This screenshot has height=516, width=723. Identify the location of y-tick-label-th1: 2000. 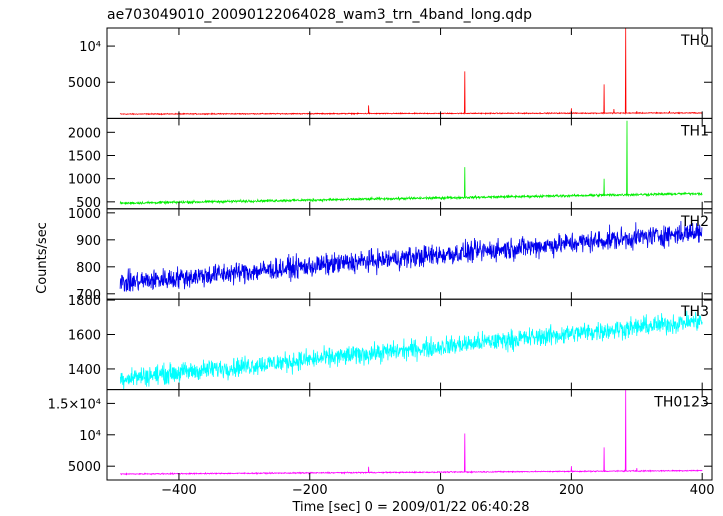
(84, 133).